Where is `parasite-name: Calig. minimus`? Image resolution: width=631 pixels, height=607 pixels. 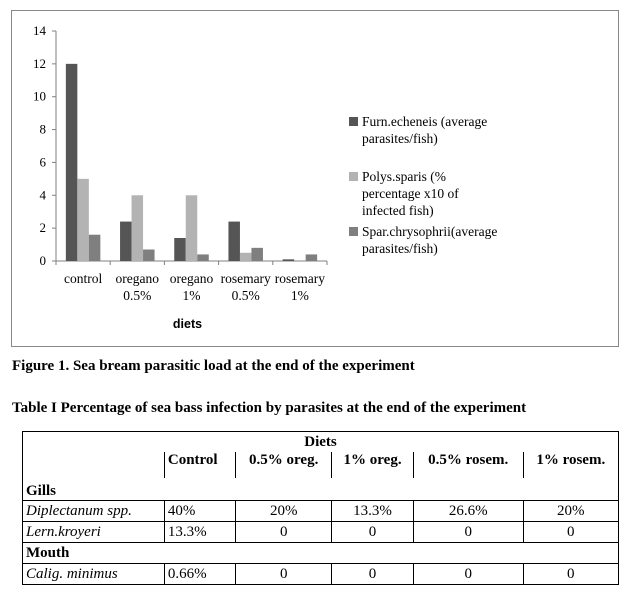
parasite-name: Calig. minimus is located at coordinates (93, 574).